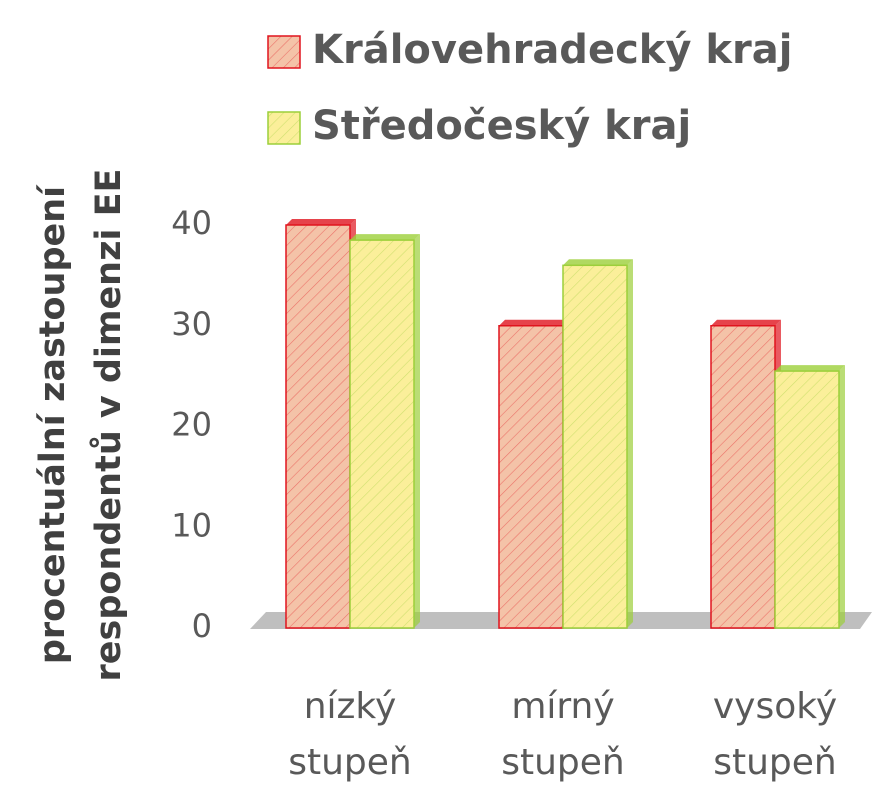 The image size is (874, 790). Describe the element at coordinates (191, 425) in the screenshot. I see `y-tick-label: 20` at that location.